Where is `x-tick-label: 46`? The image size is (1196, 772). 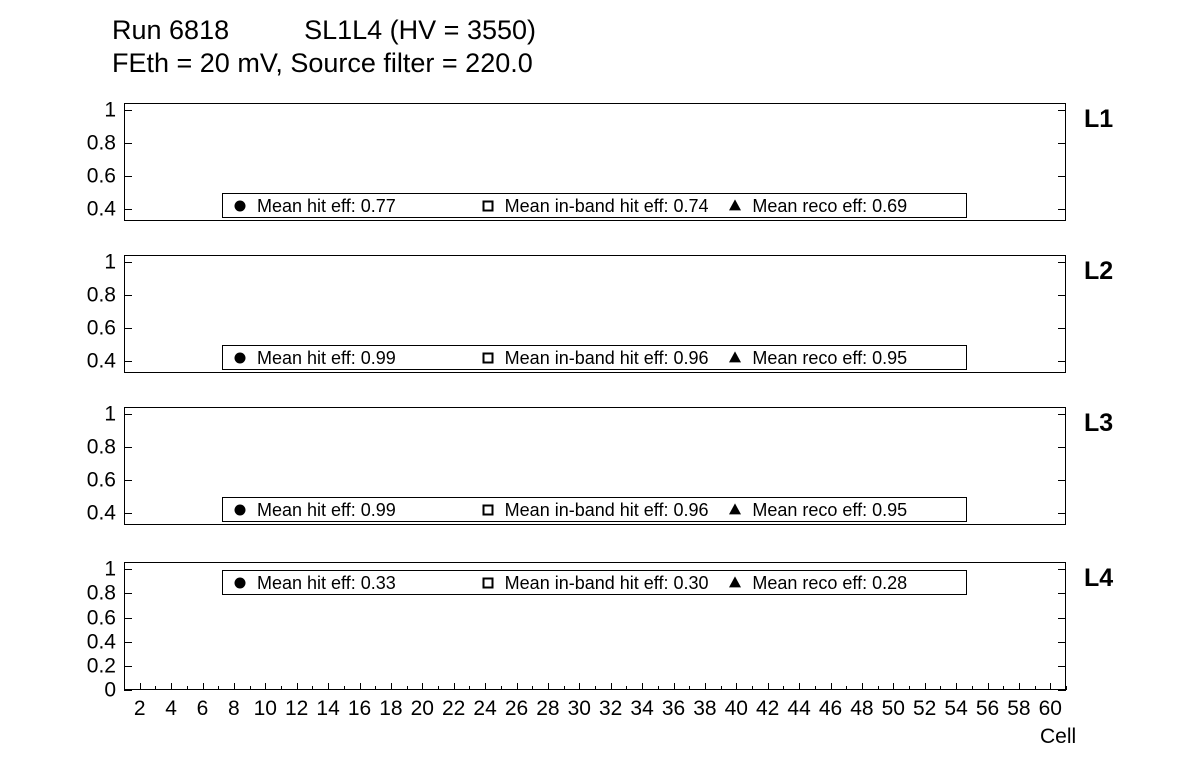 x-tick-label: 46 is located at coordinates (830, 708).